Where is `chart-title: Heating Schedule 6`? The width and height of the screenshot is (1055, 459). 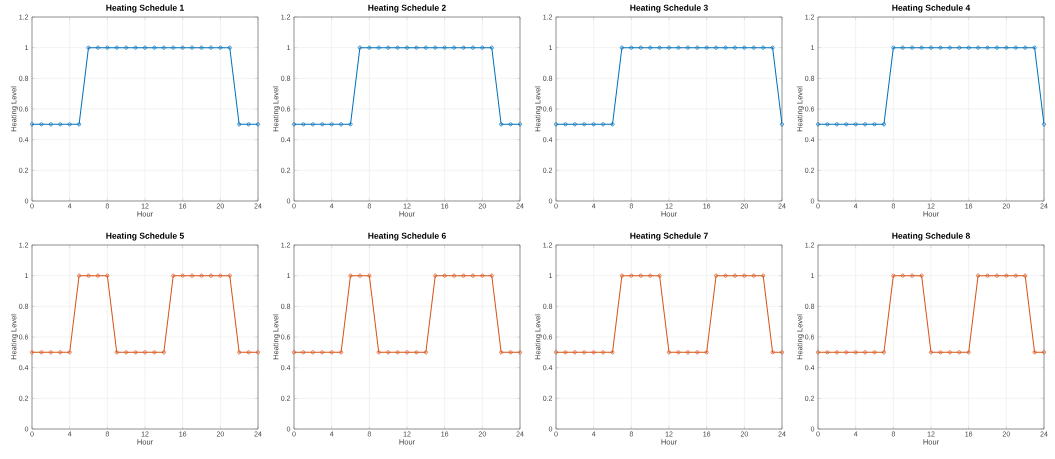
chart-title: Heating Schedule 6 is located at coordinates (407, 236).